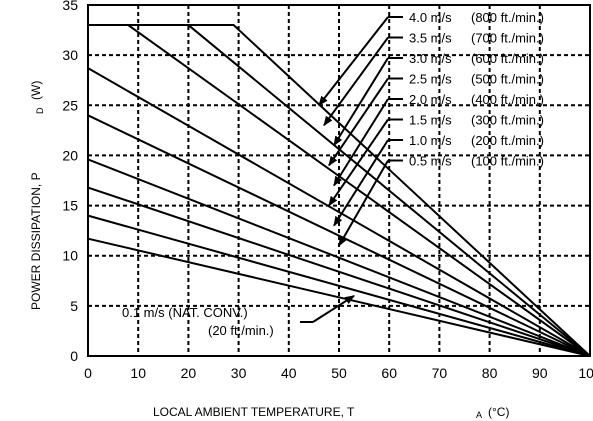 The height and width of the screenshot is (421, 593). I want to click on y-tick-label-30: 30, so click(70, 55).